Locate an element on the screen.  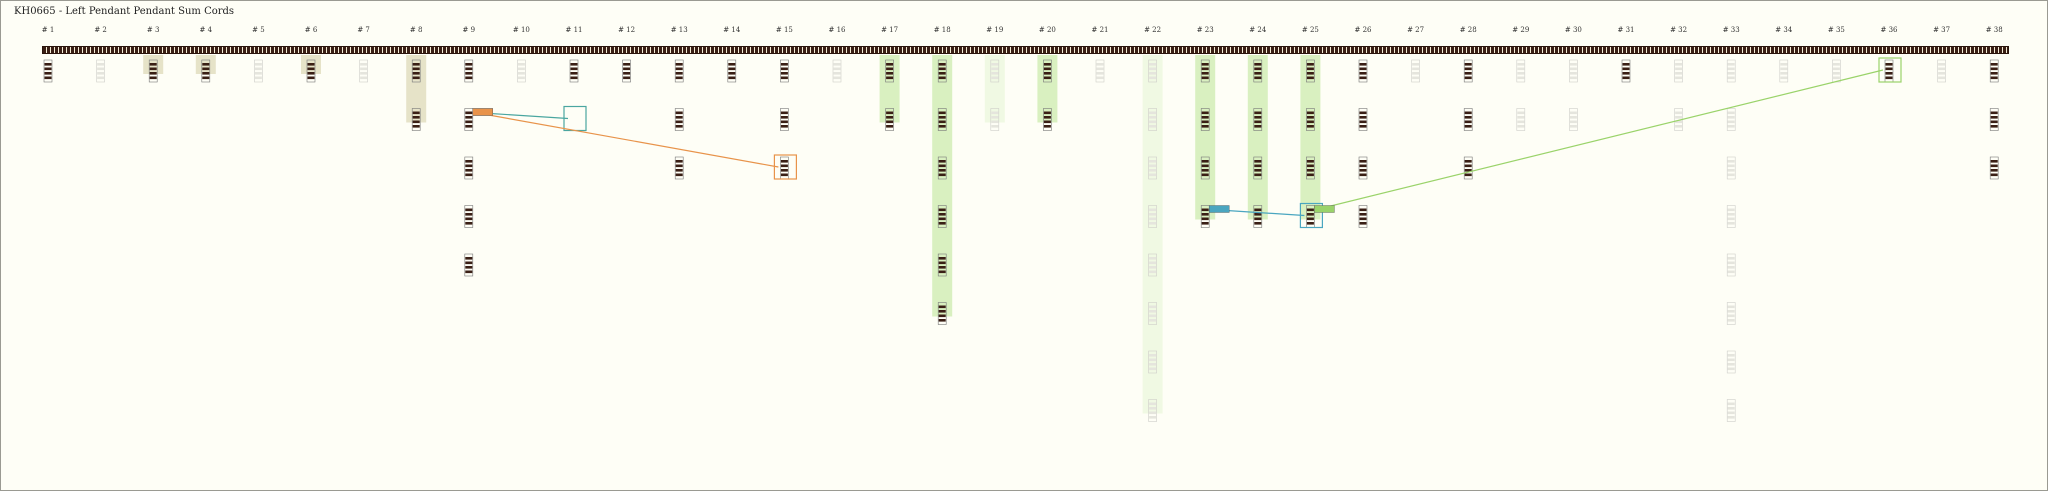
pendant-number-label: # 9 is located at coordinates (469, 30).